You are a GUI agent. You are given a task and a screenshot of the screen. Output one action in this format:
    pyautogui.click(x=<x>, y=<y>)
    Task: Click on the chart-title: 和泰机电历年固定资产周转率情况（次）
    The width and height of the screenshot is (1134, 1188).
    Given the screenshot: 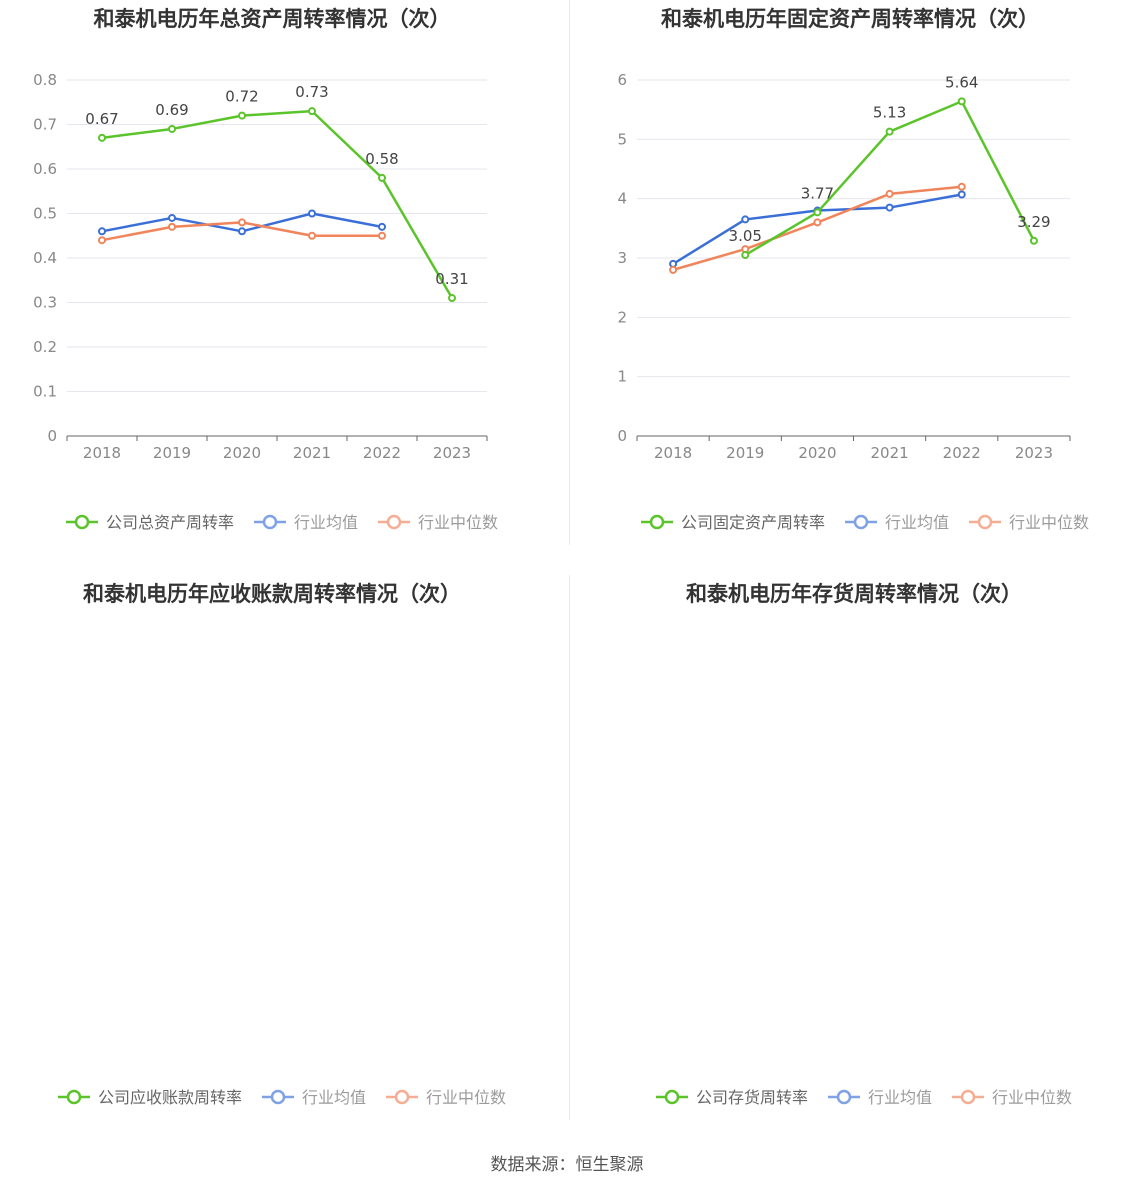 What is the action you would take?
    pyautogui.click(x=850, y=19)
    